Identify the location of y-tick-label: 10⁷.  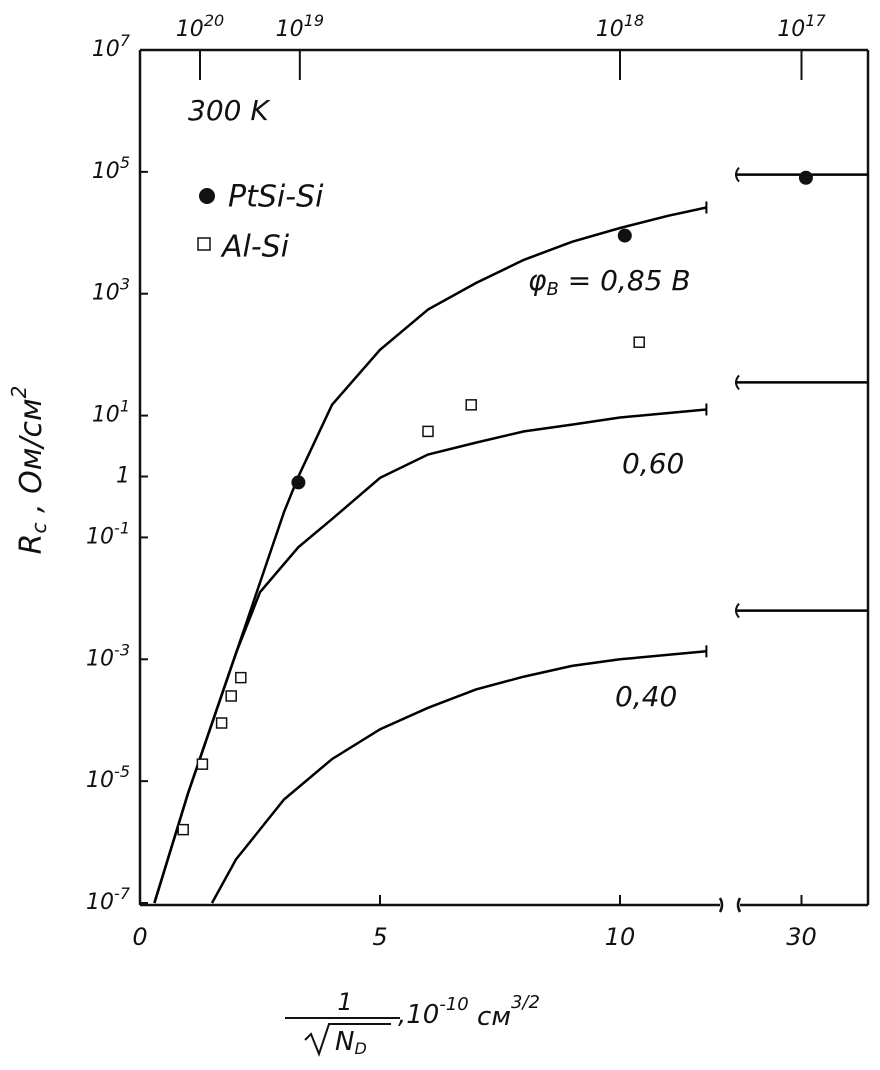
(111, 47).